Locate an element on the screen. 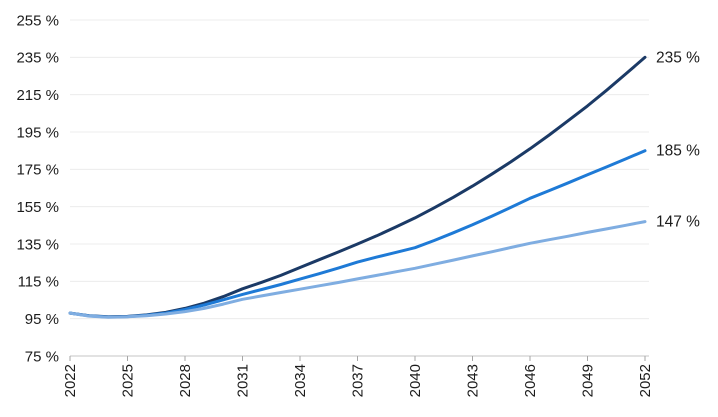  x-tick-label: 2040 is located at coordinates (415, 380).